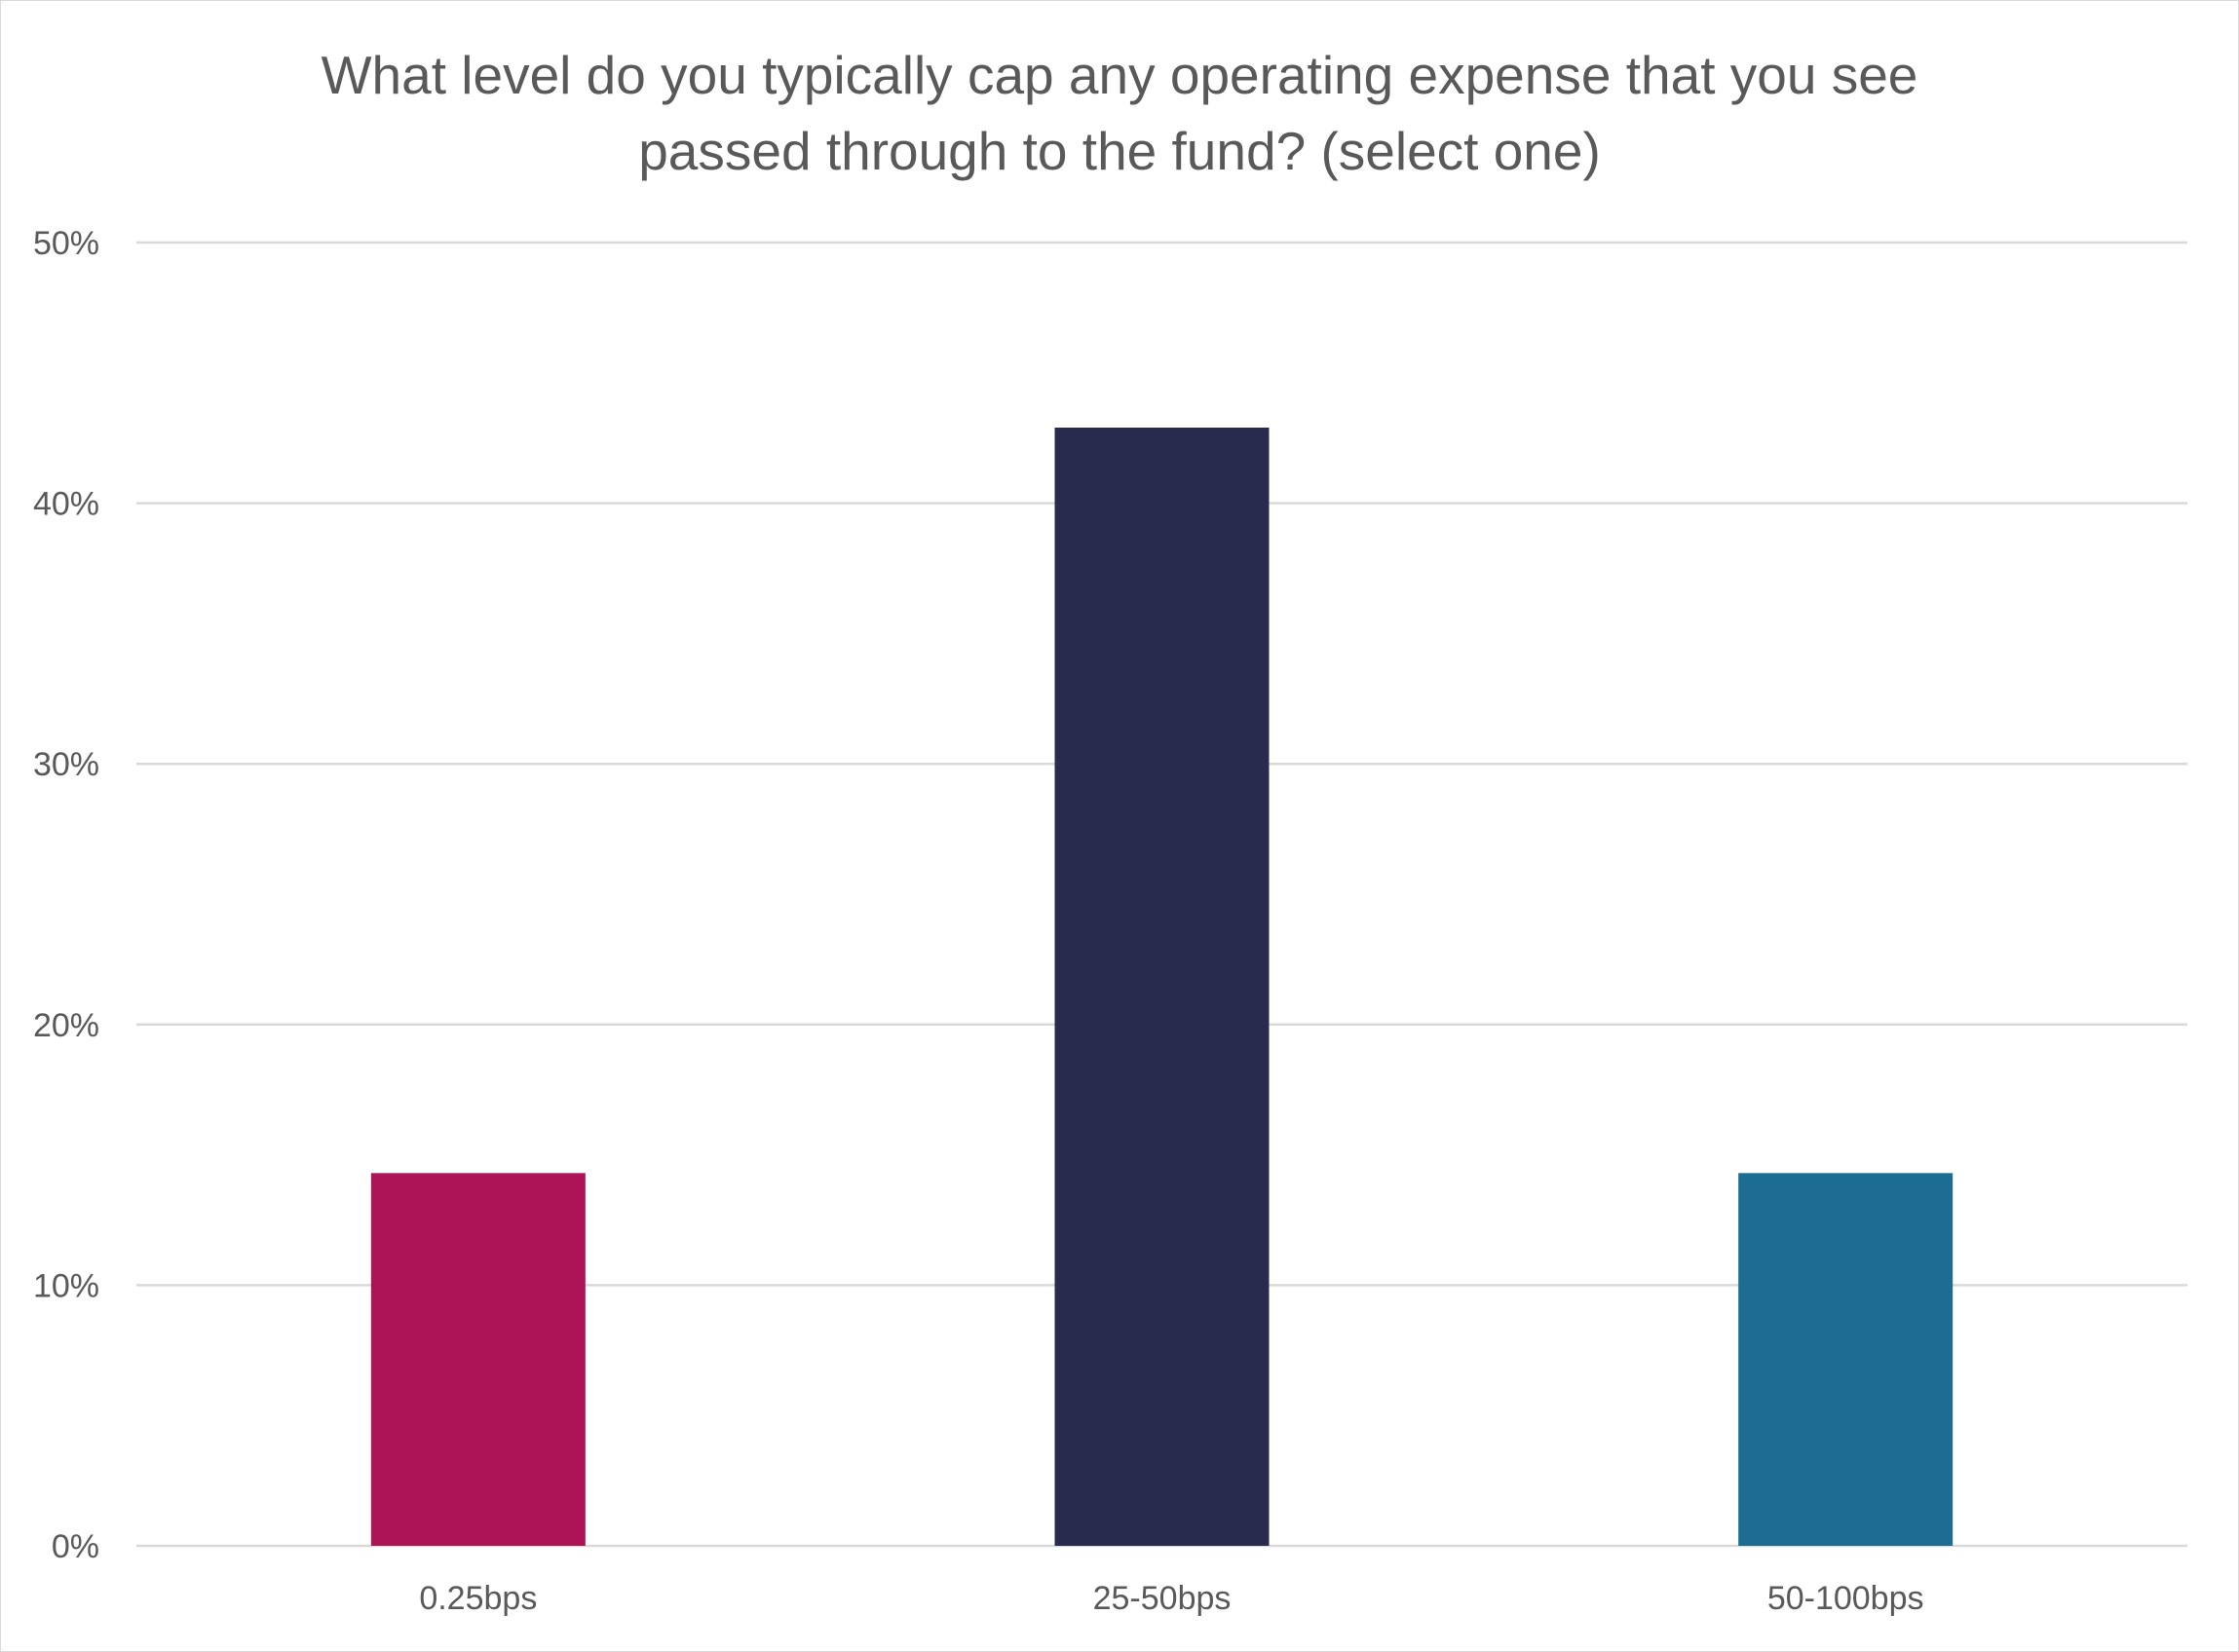 The image size is (2239, 1652). Describe the element at coordinates (478, 1599) in the screenshot. I see `x-tick-label: 0.25bps` at that location.